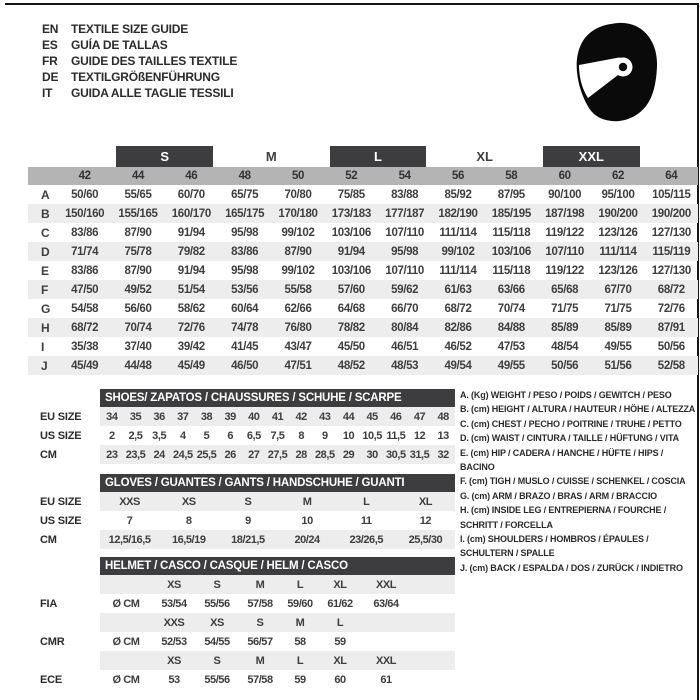 The height and width of the screenshot is (700, 700). I want to click on value-cell: 119/122, so click(564, 232).